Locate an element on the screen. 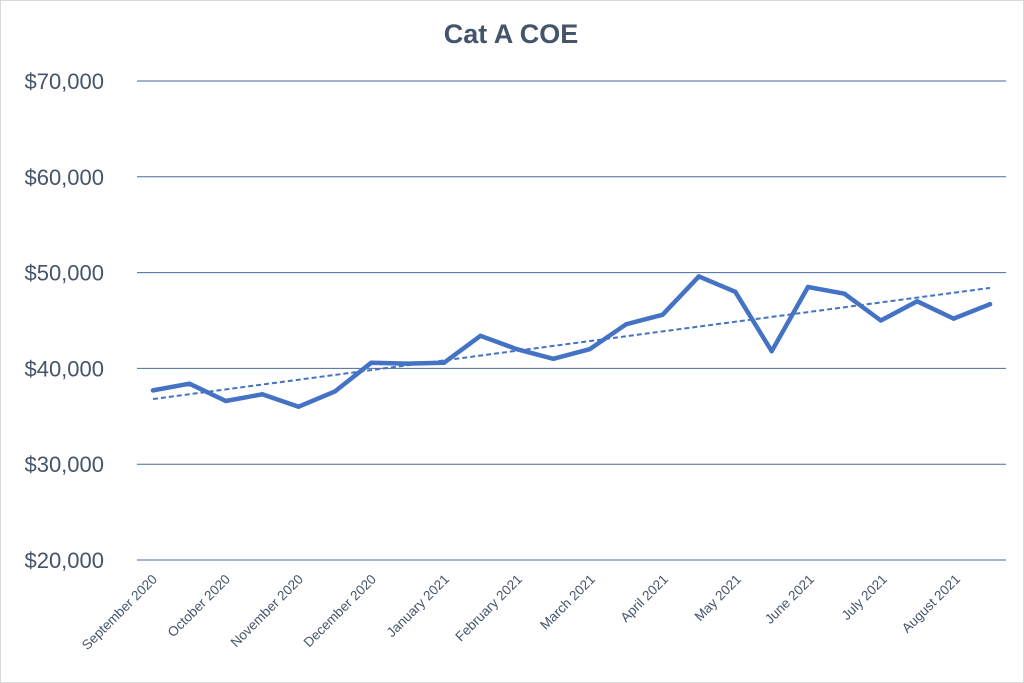 The height and width of the screenshot is (683, 1024). x-tick-label: August 2021 is located at coordinates (931, 604).